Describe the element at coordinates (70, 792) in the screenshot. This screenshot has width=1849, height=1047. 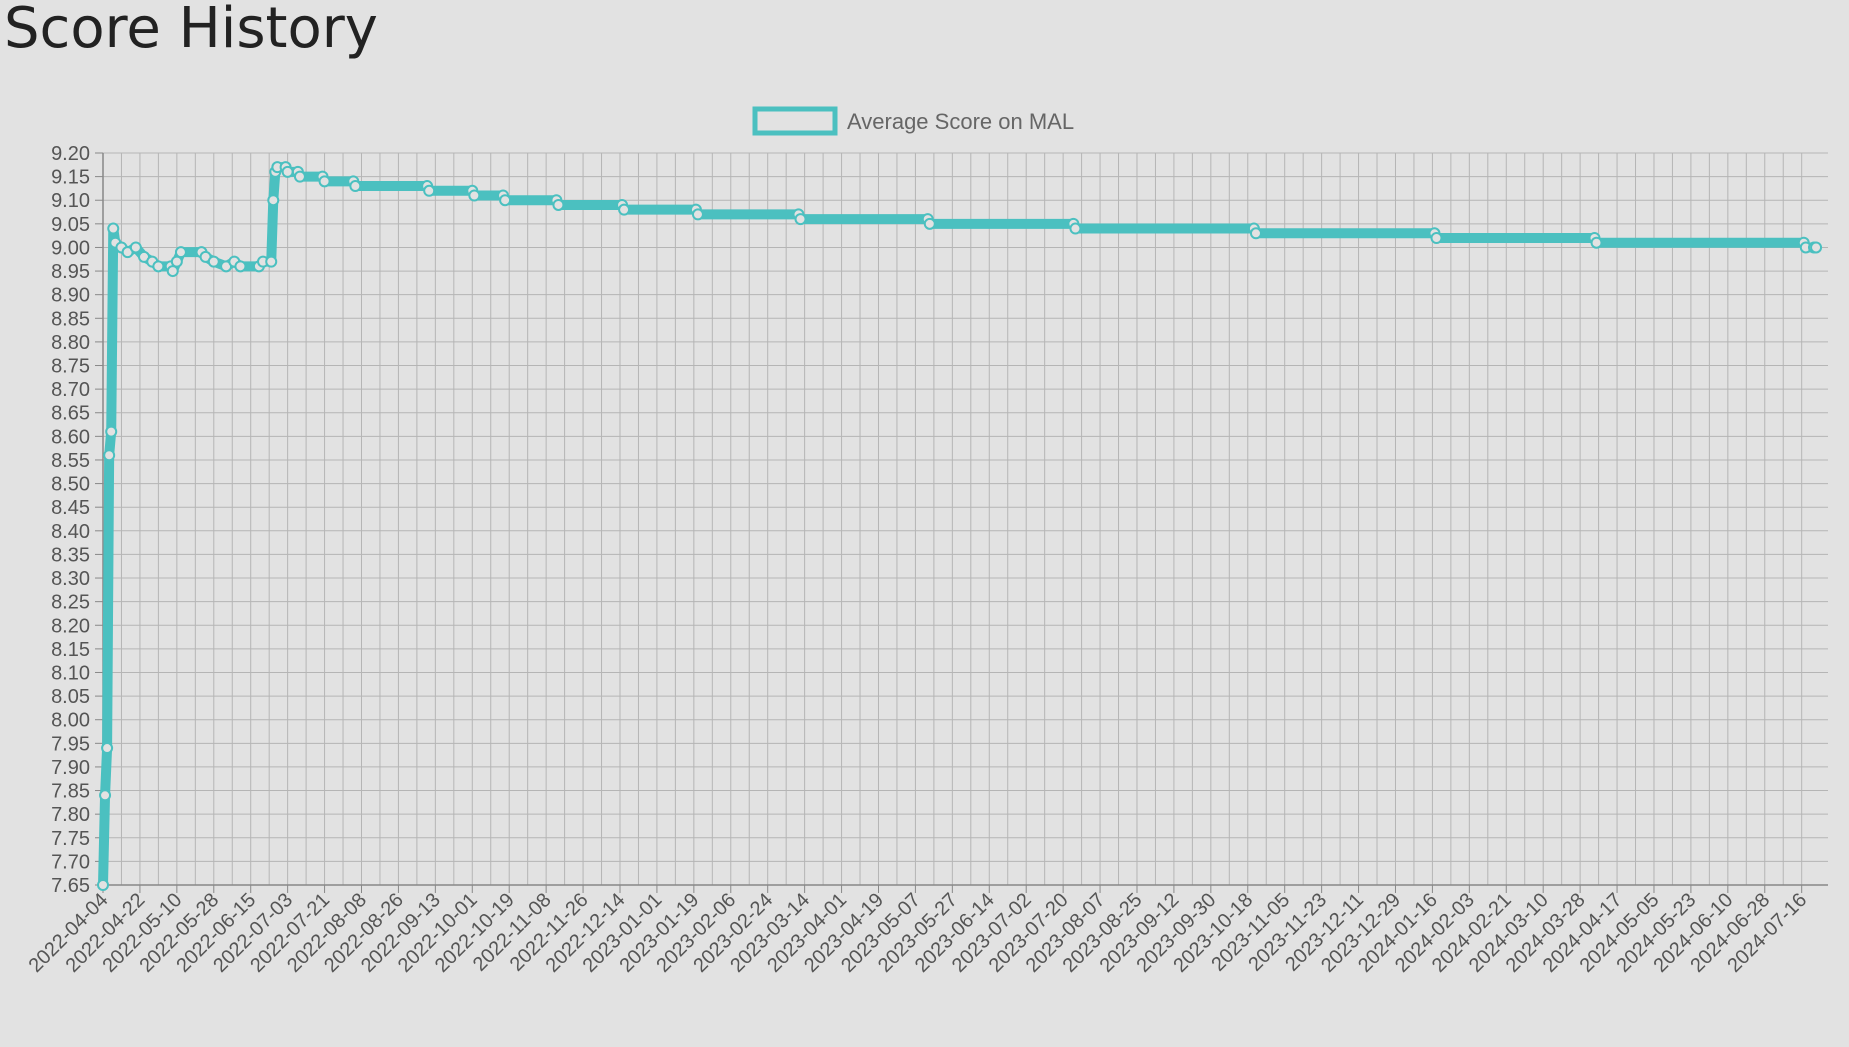
I see `y-tick-label: 7.85` at that location.